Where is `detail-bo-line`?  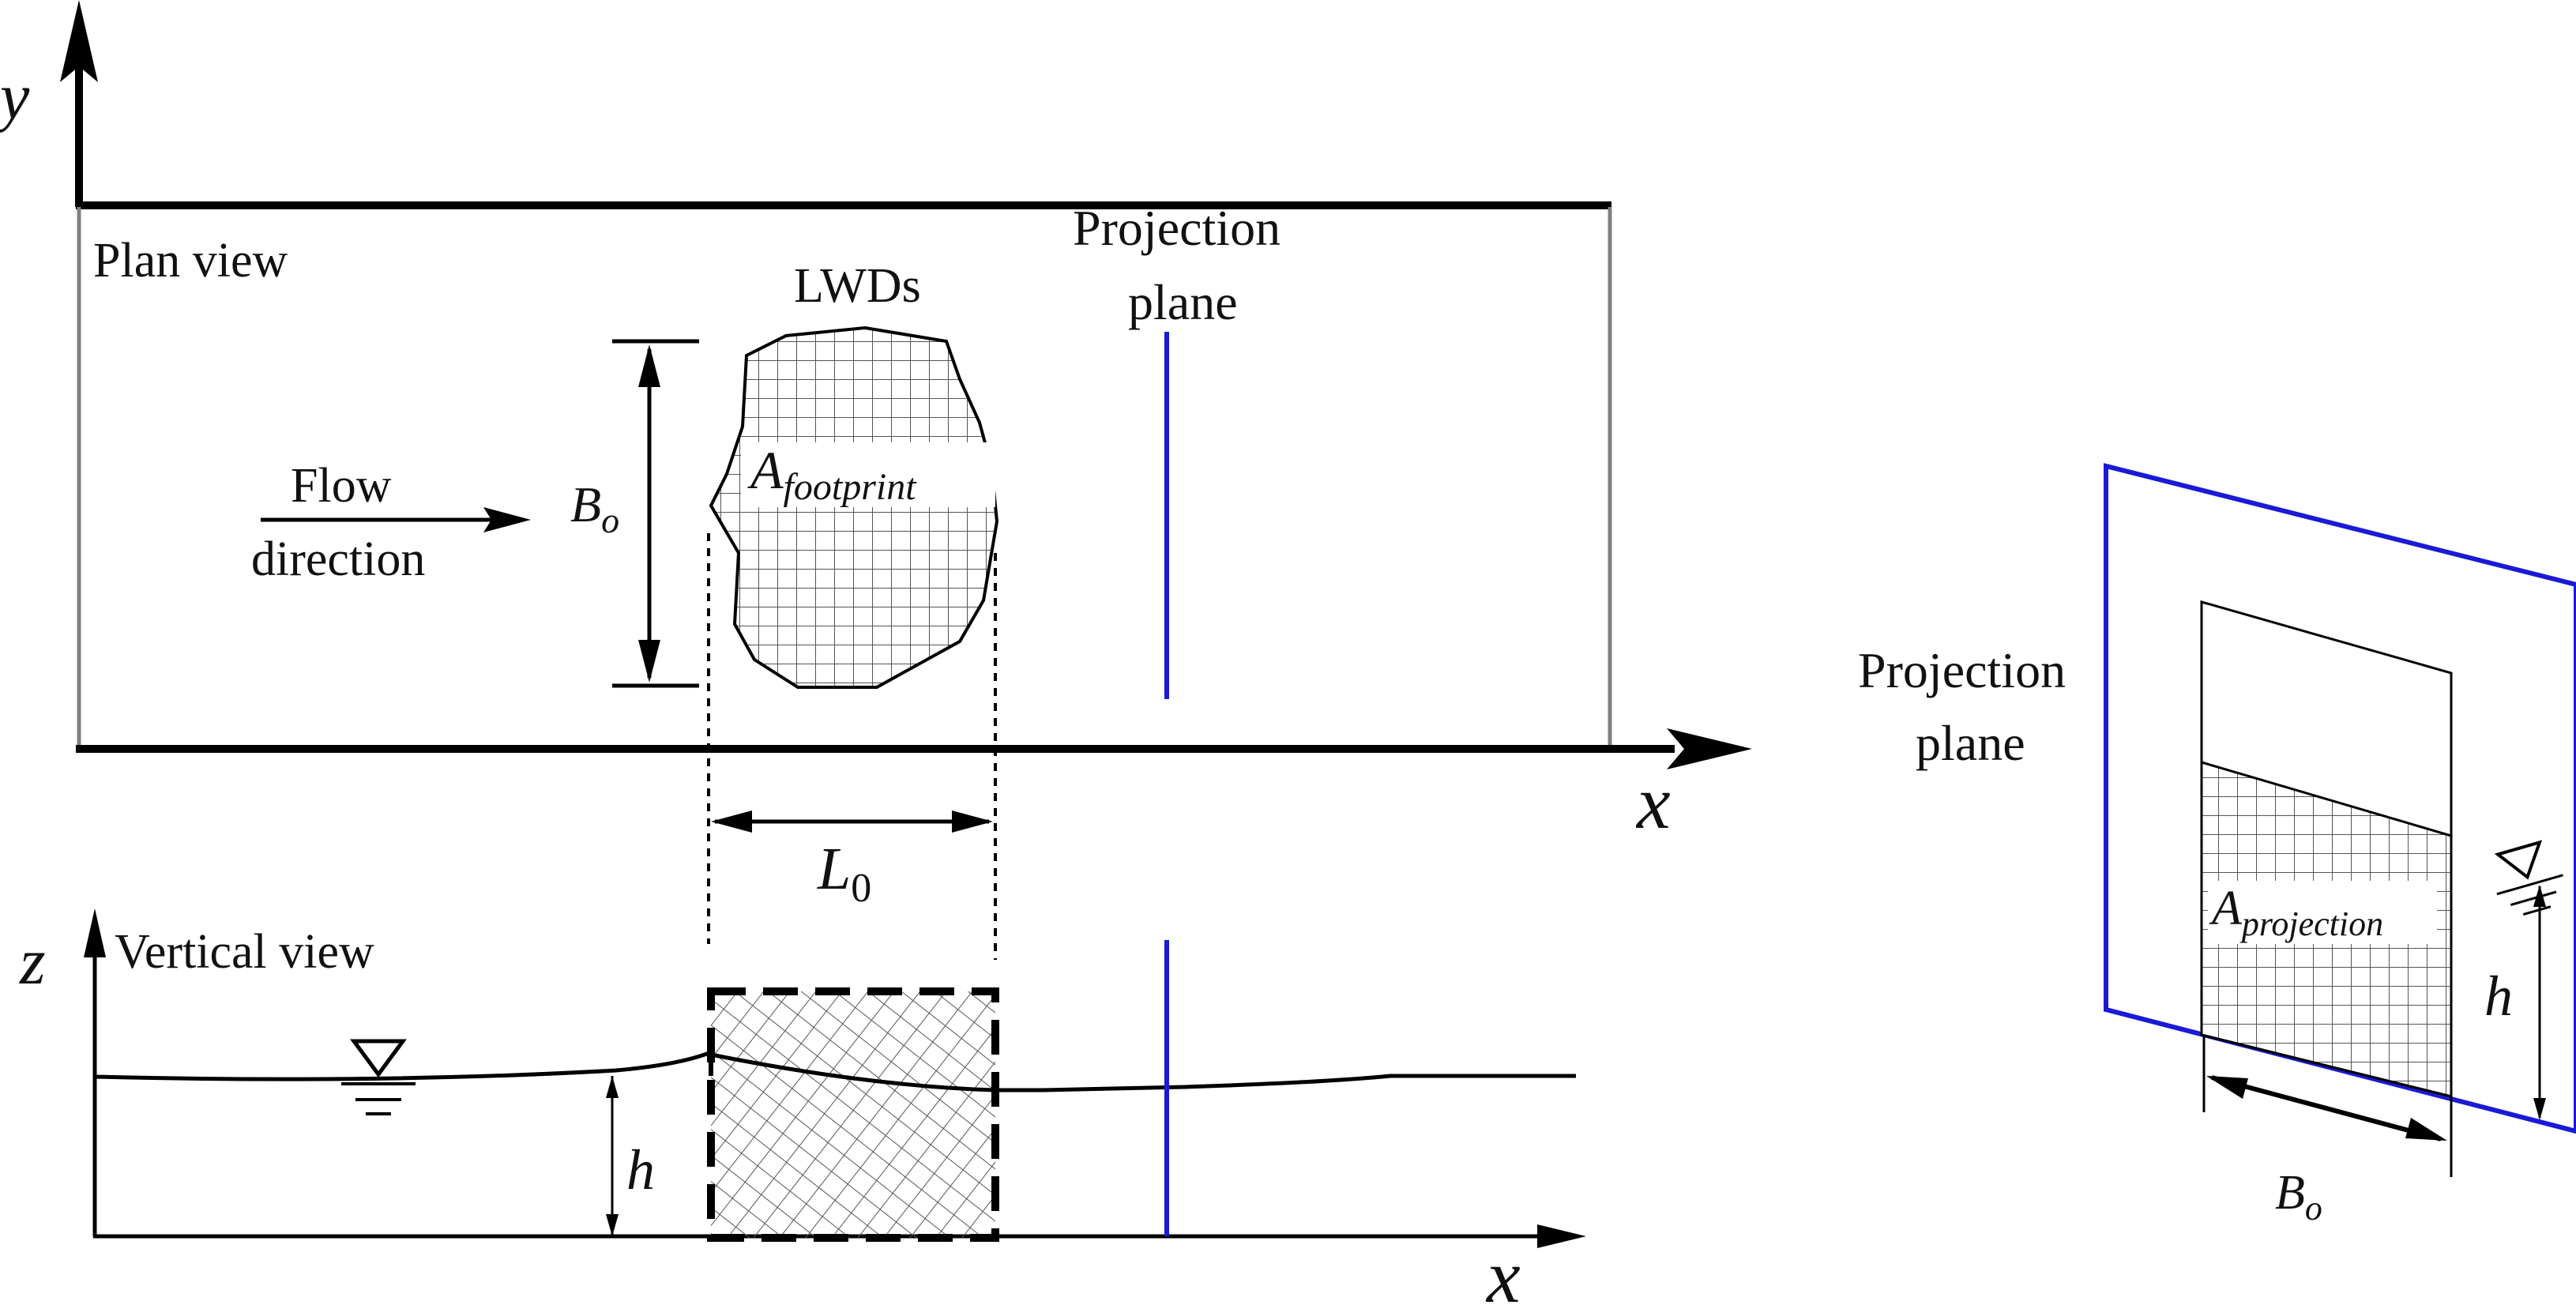 detail-bo-line is located at coordinates (2327, 1108).